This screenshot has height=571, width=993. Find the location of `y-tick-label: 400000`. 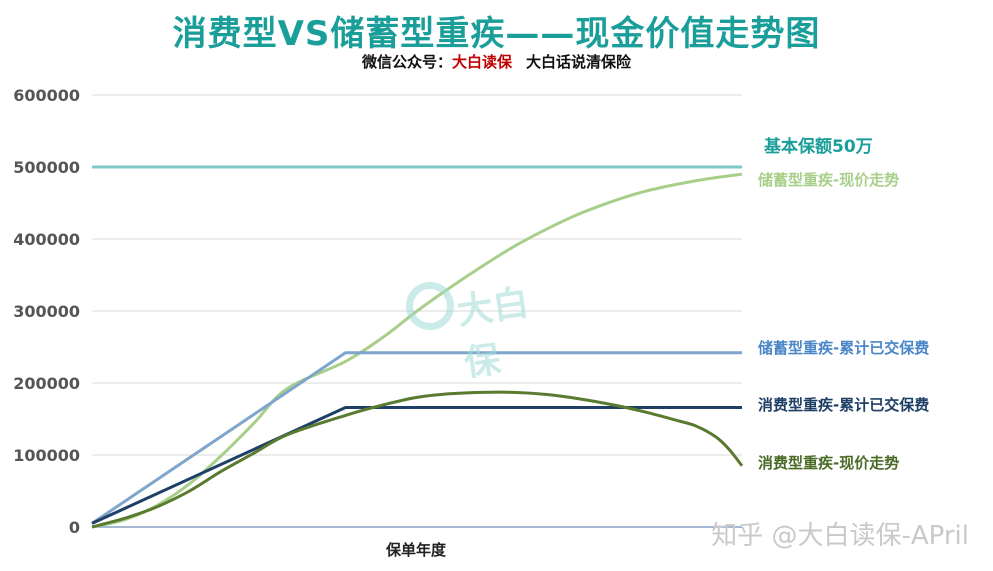

y-tick-label: 400000 is located at coordinates (46, 239).